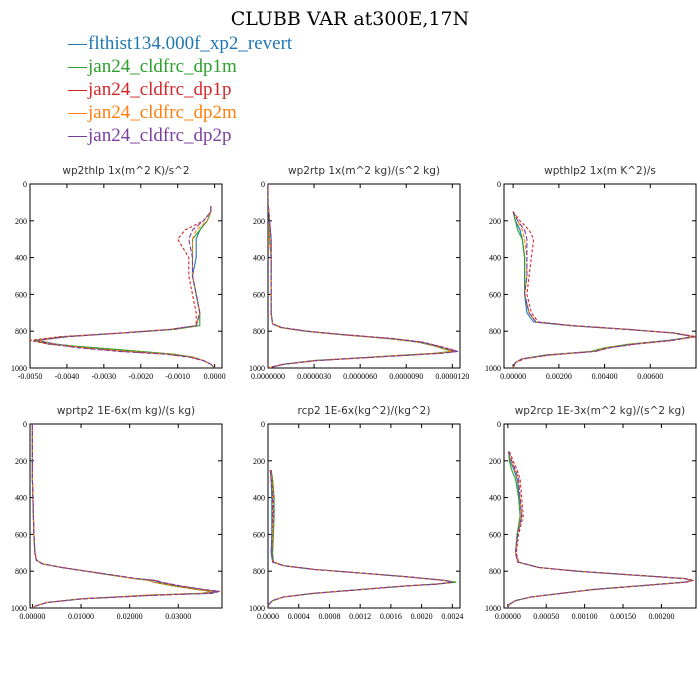 This screenshot has width=700, height=700. Describe the element at coordinates (329, 616) in the screenshot. I see `x-tick-label: 0.0008` at that location.